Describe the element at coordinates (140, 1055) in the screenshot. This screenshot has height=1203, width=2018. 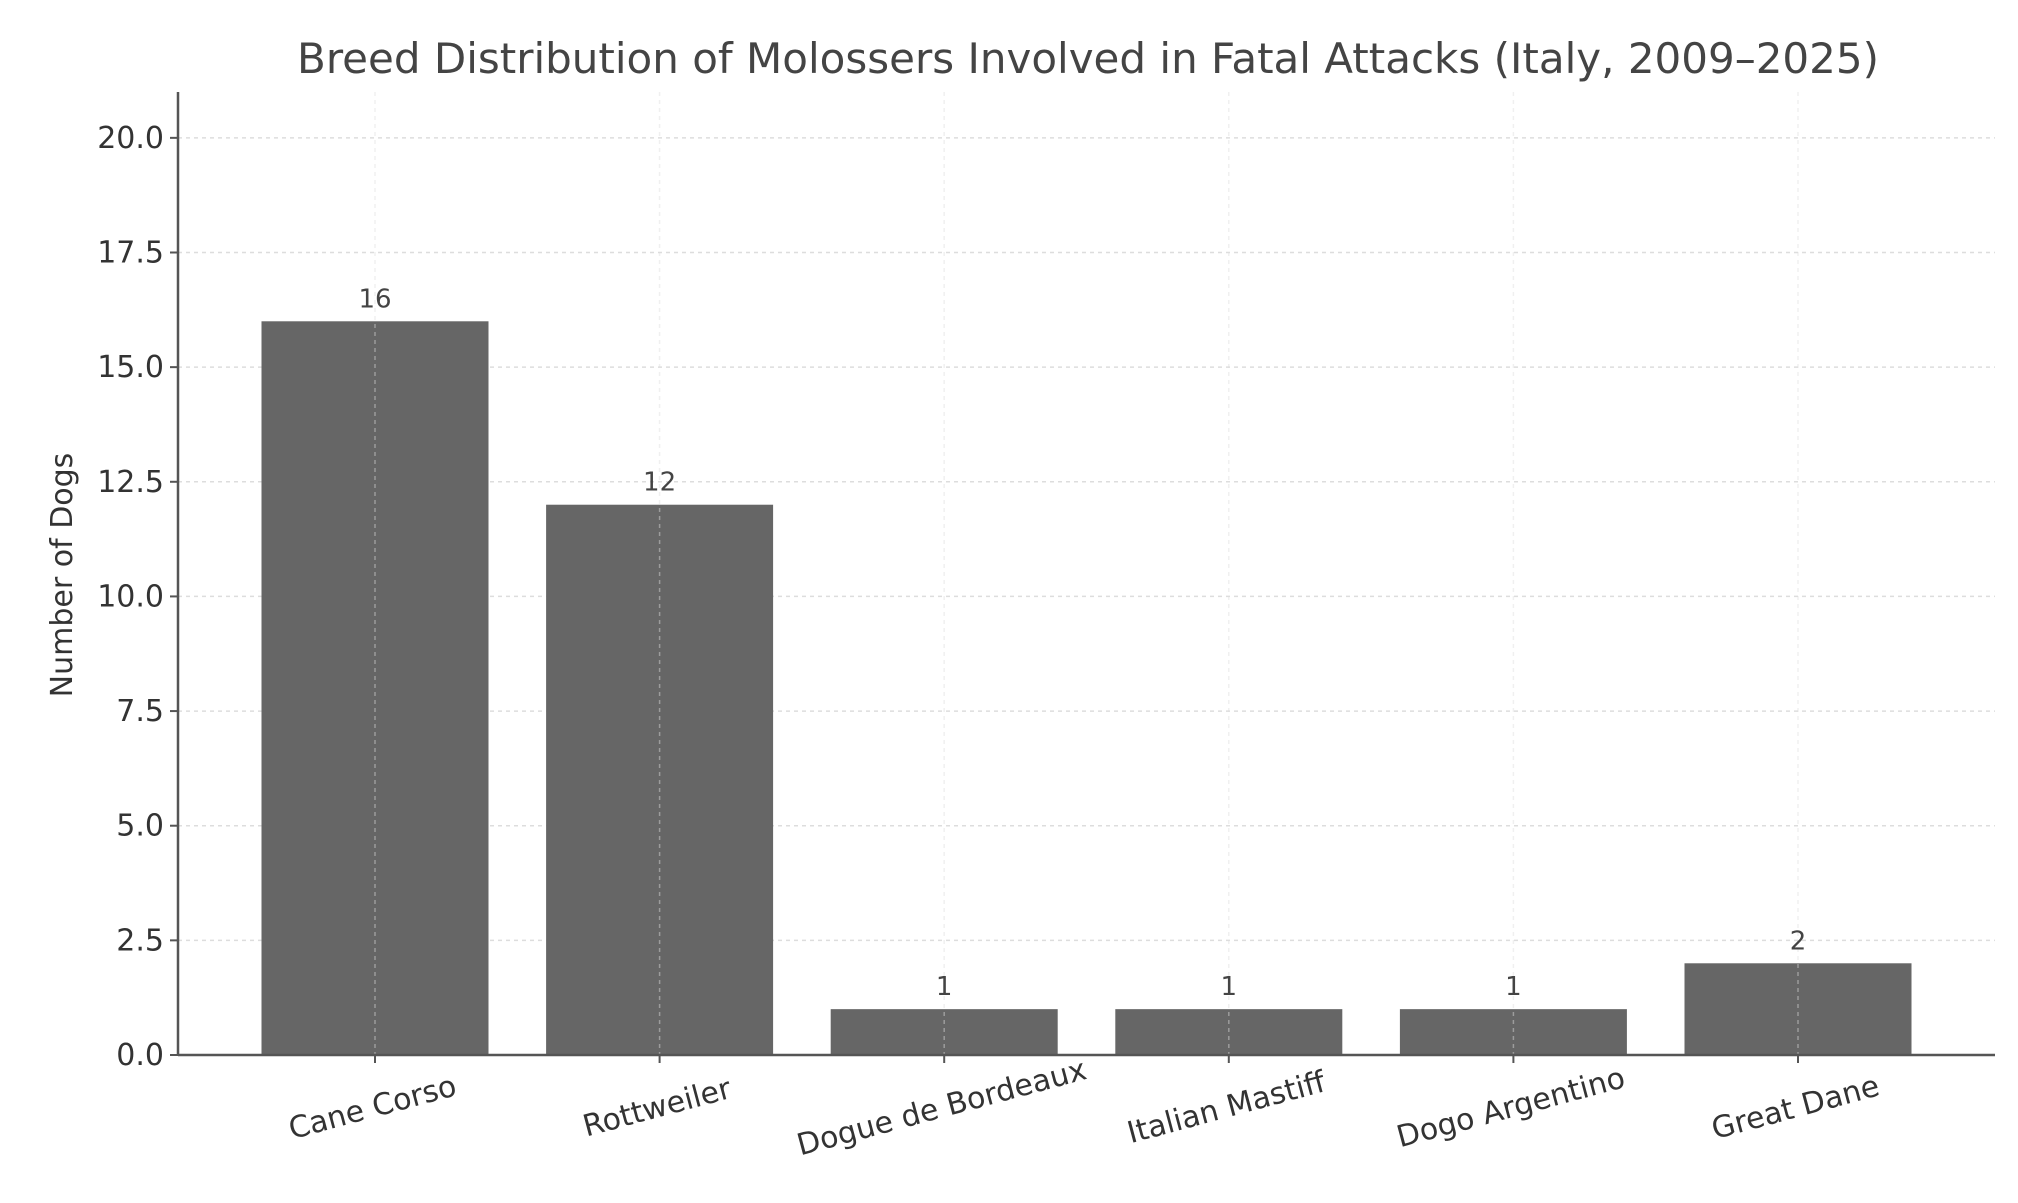
I see `y-tick-label: 0.0` at that location.